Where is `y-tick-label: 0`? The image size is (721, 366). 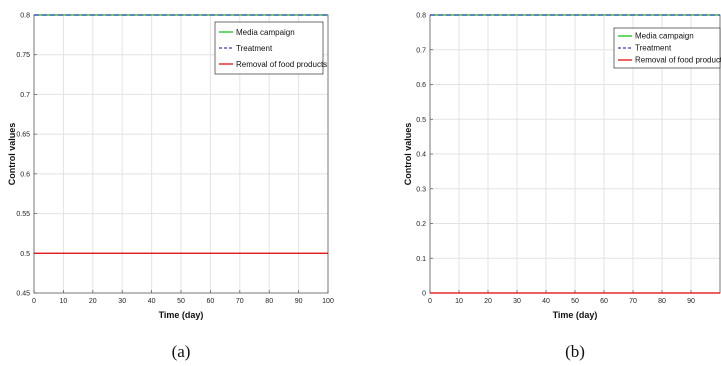
y-tick-label: 0 is located at coordinates (424, 294).